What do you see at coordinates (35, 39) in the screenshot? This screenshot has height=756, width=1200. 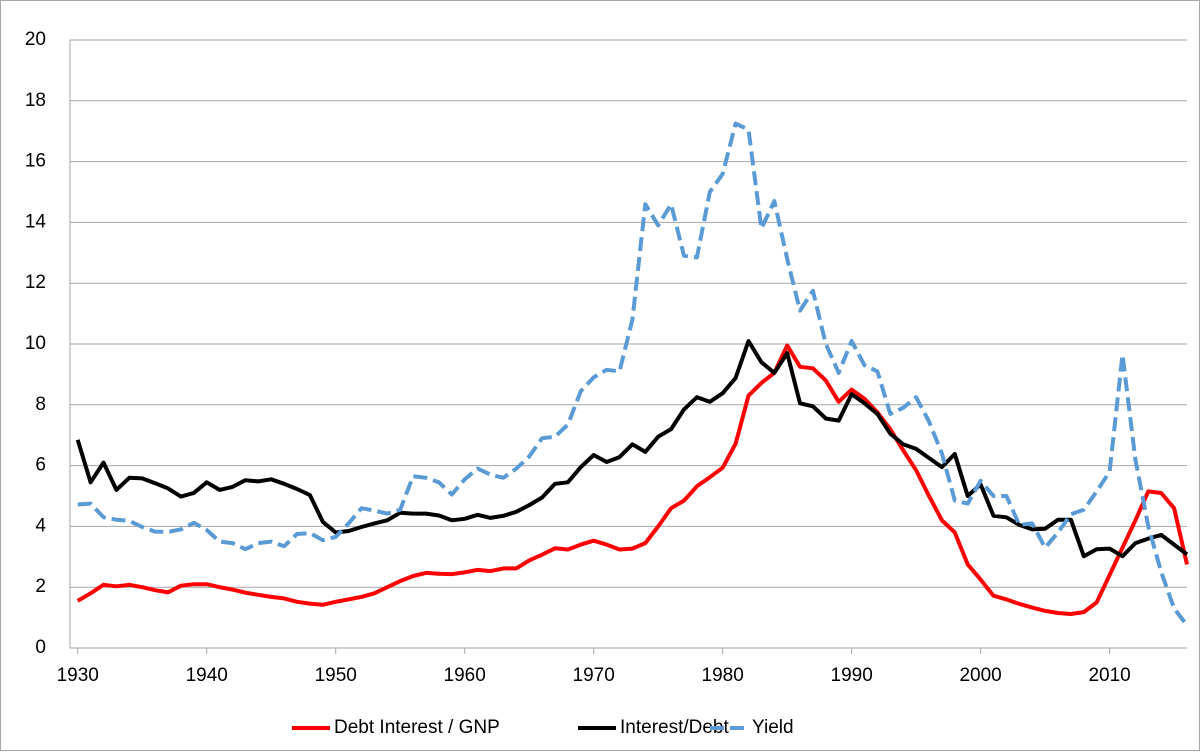 I see `y-tick-label: 20` at bounding box center [35, 39].